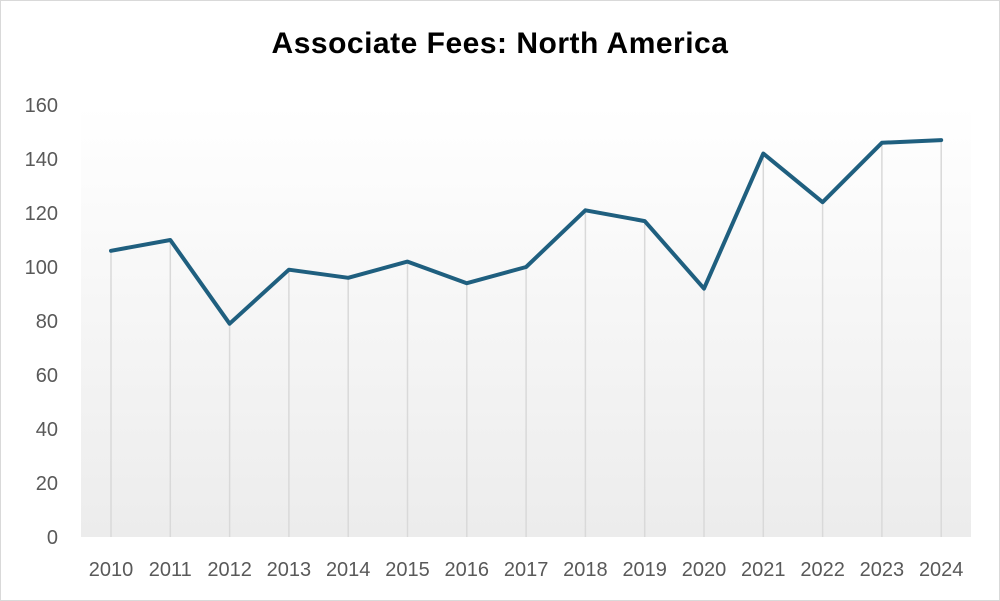  Describe the element at coordinates (763, 570) in the screenshot. I see `x-tick-label: 2021` at that location.